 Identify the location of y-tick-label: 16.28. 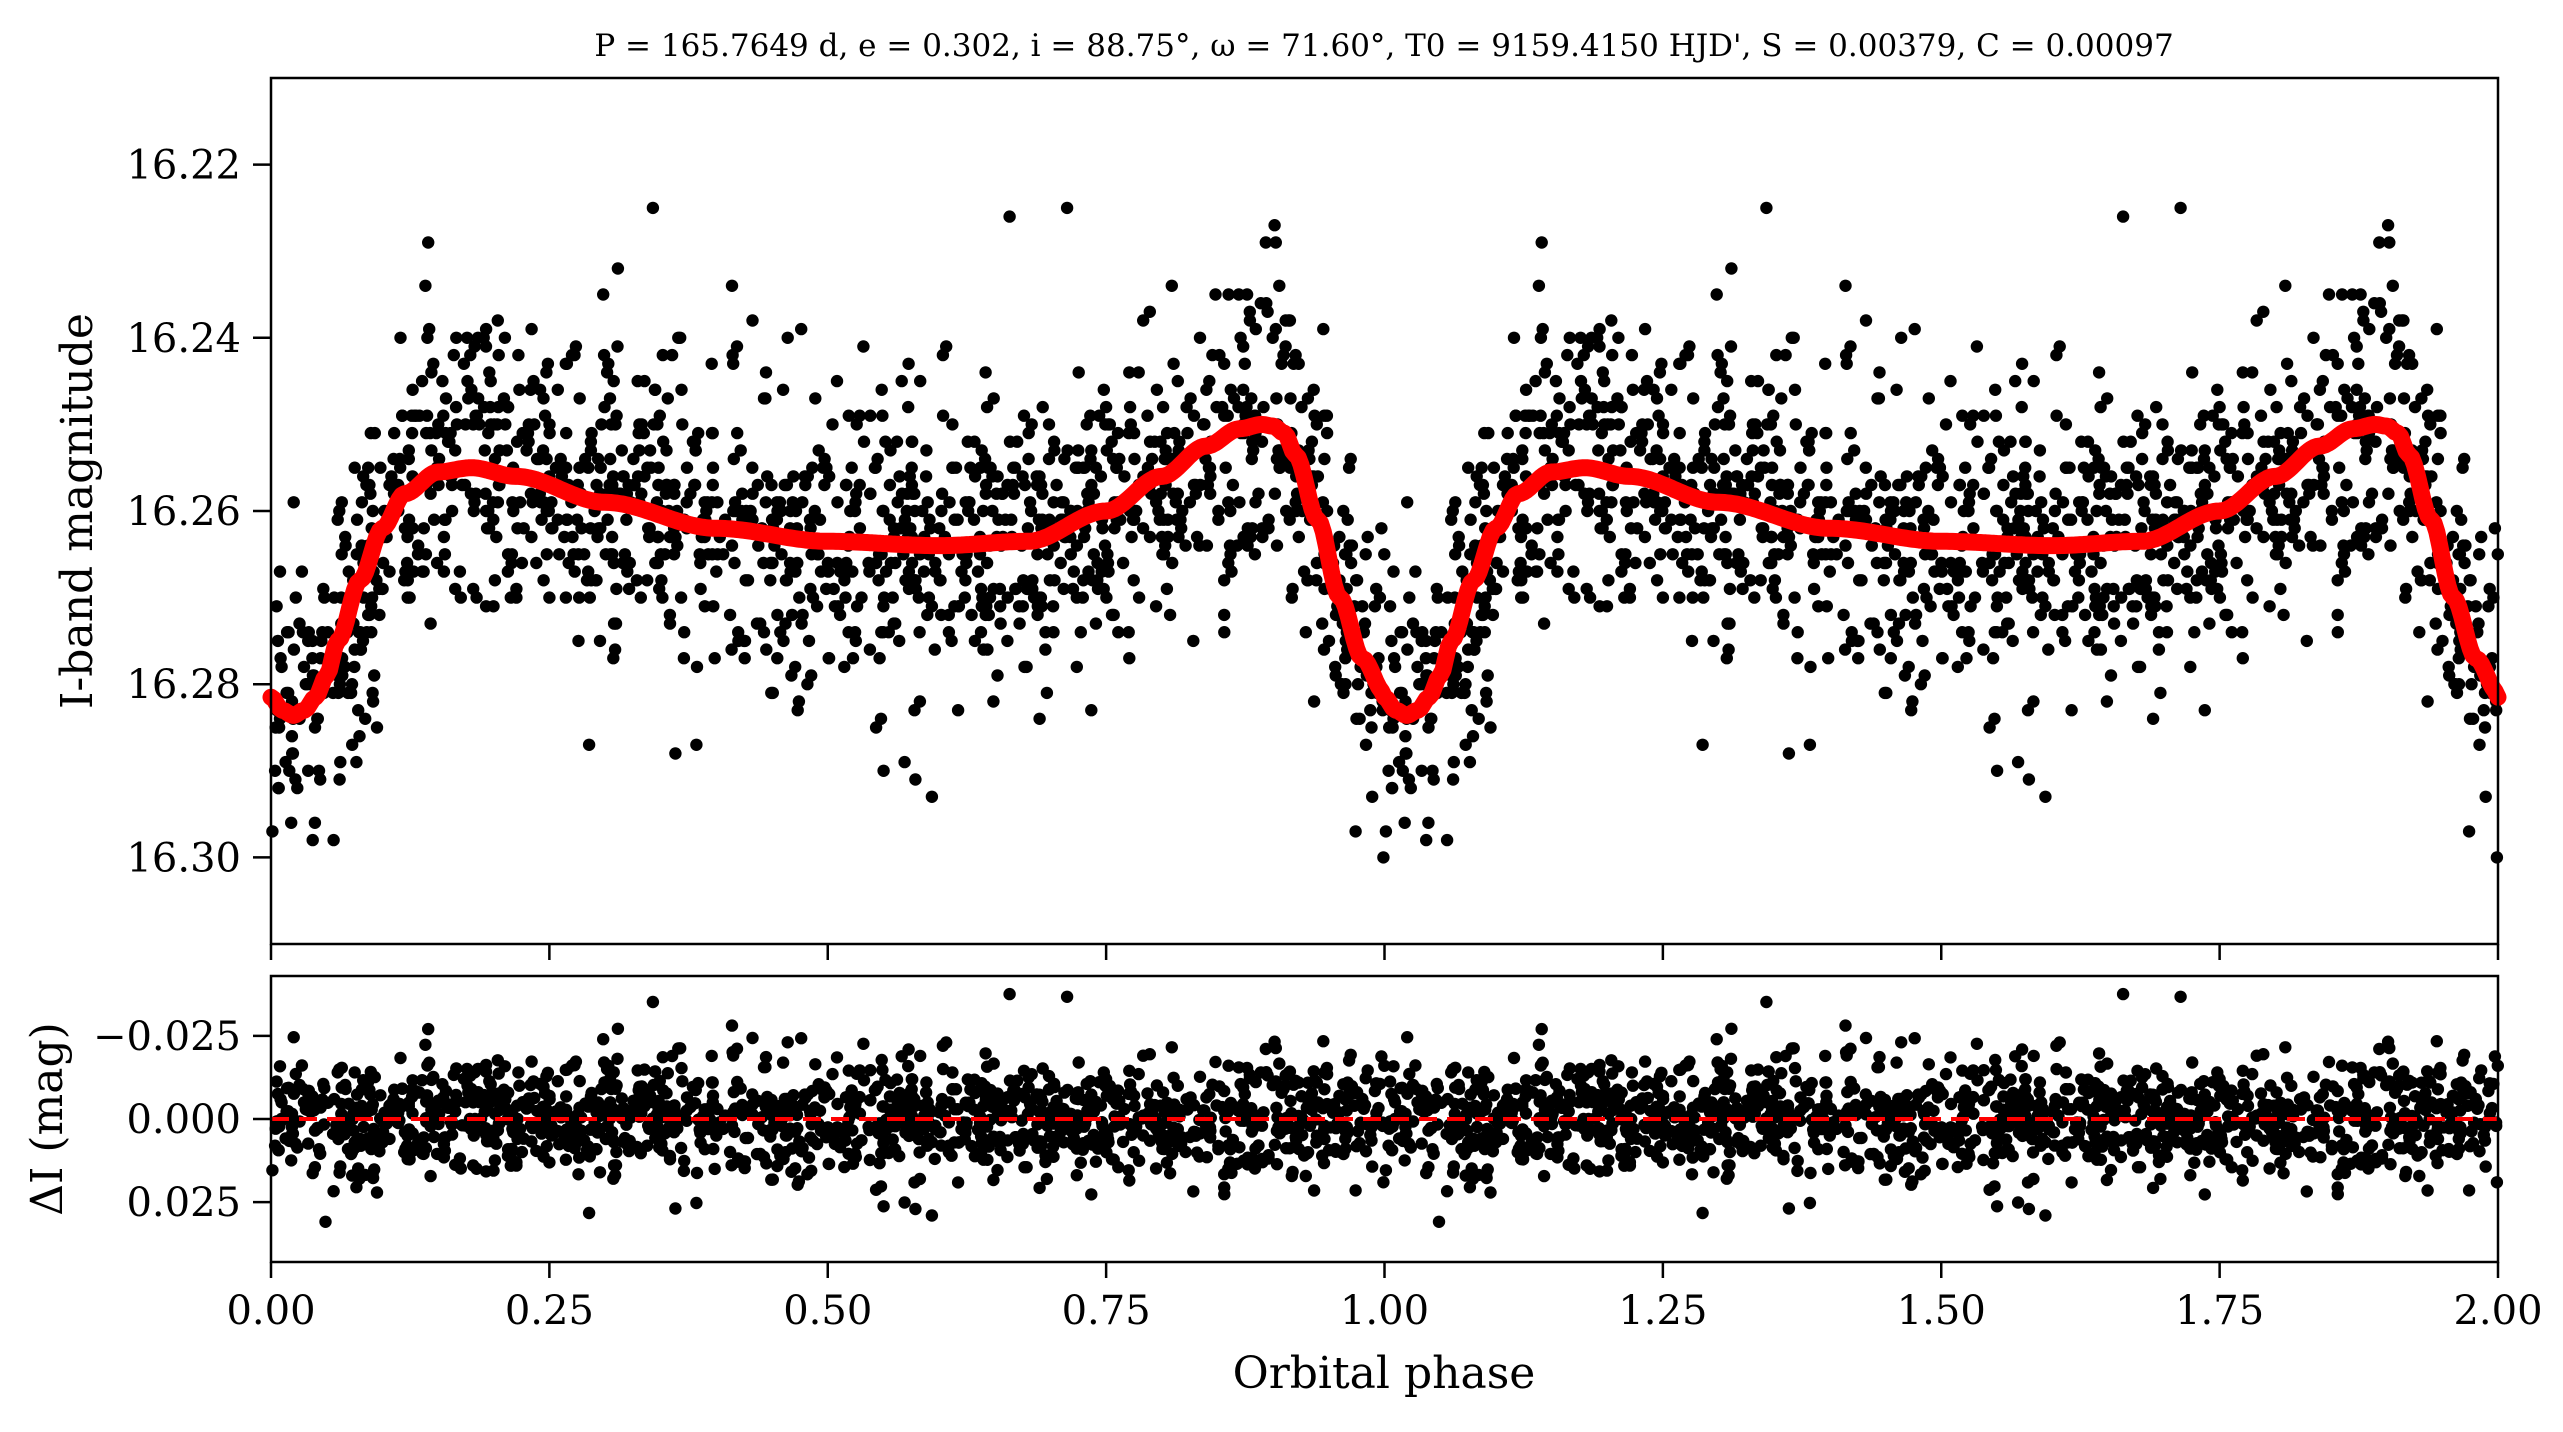
(183, 685).